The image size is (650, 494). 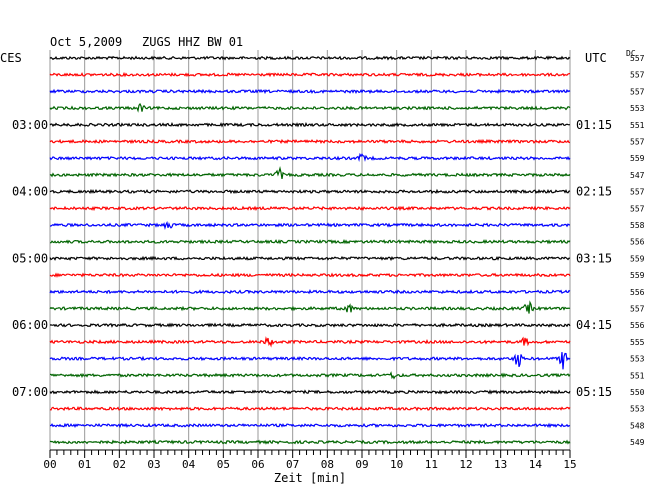 I want to click on dc-value: 558, so click(x=637, y=225).